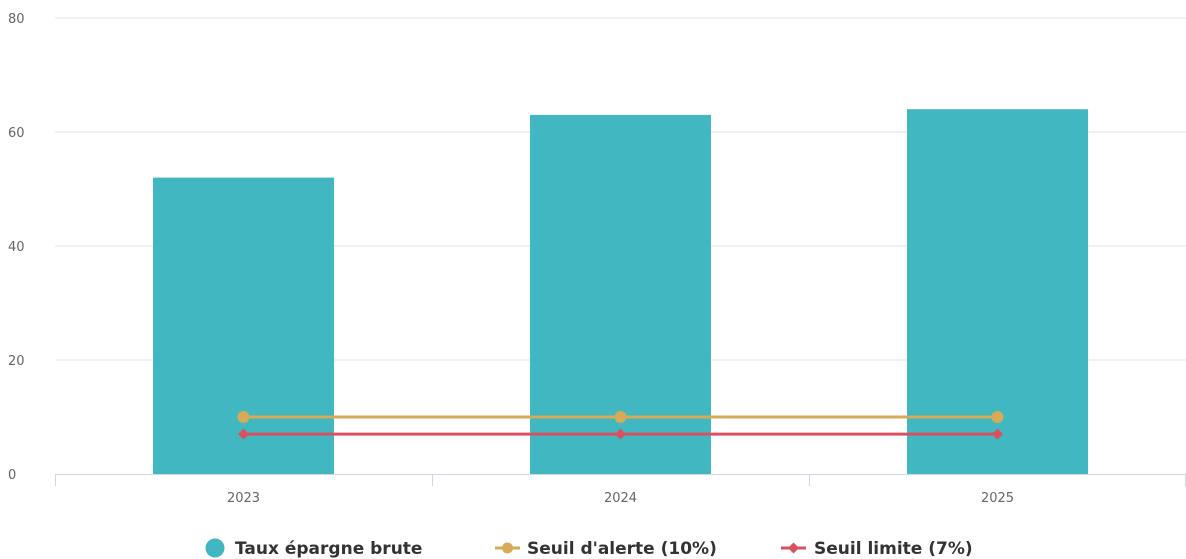 This screenshot has height=559, width=1186. I want to click on y-axis: 0 20 40 60 80, so click(16, 247).